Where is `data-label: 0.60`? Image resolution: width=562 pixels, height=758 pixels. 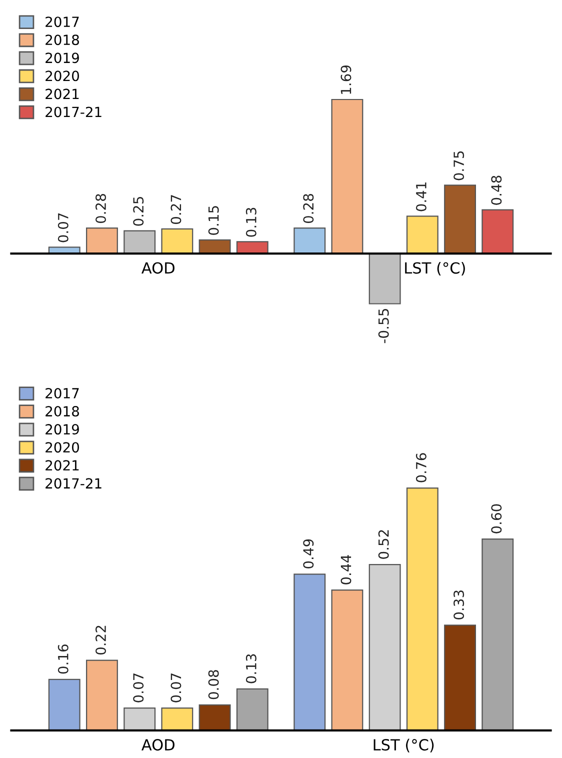 data-label: 0.60 is located at coordinates (496, 519).